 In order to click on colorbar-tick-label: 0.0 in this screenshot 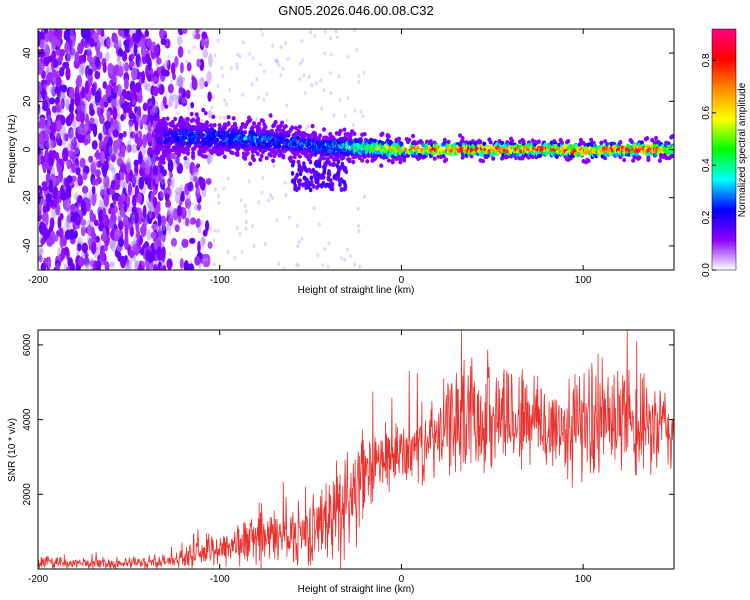, I will do `click(706, 270)`.